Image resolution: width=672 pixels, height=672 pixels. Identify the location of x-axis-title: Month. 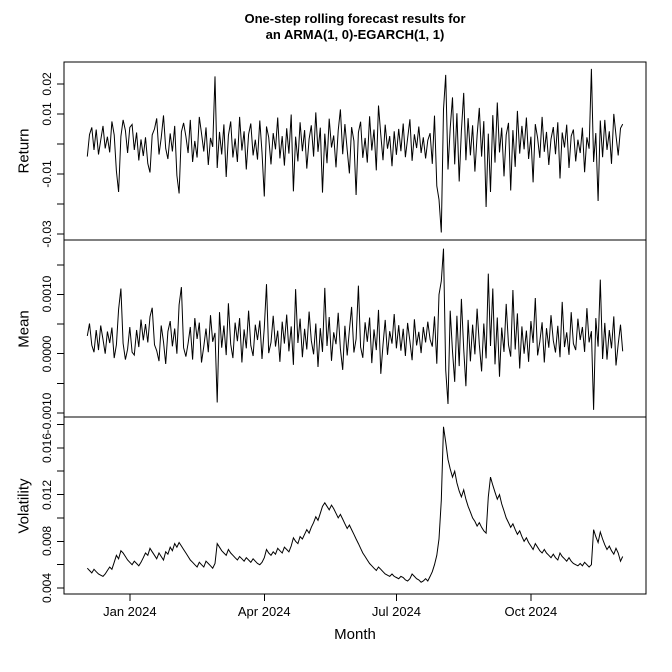
(355, 634).